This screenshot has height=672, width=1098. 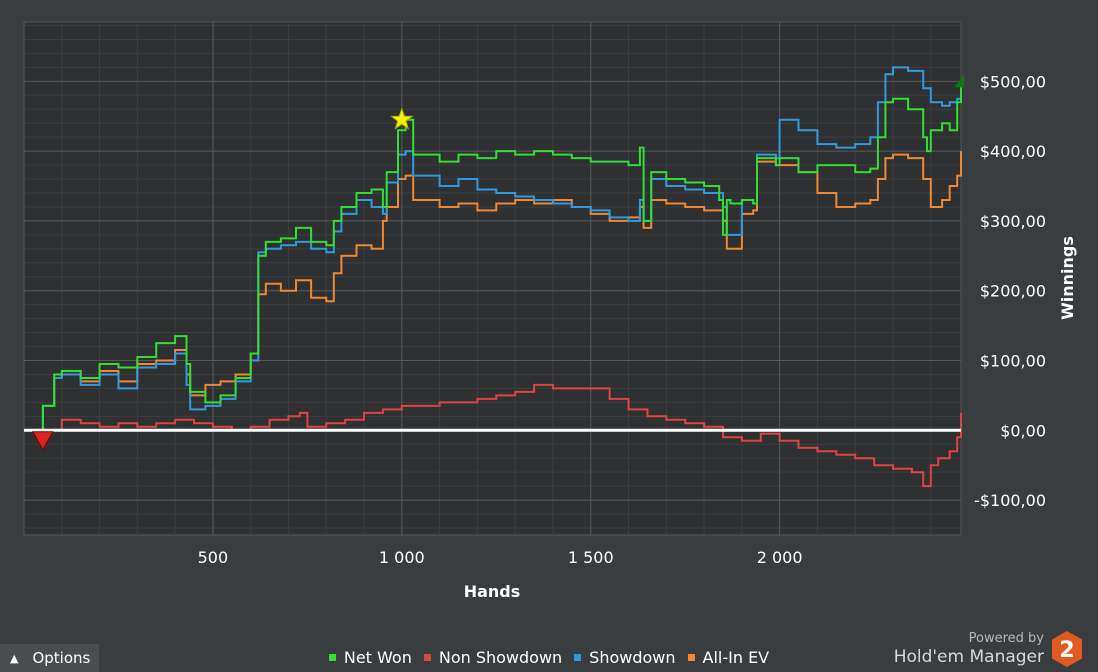 I want to click on chevron-up-icon: ▲, so click(x=14, y=658).